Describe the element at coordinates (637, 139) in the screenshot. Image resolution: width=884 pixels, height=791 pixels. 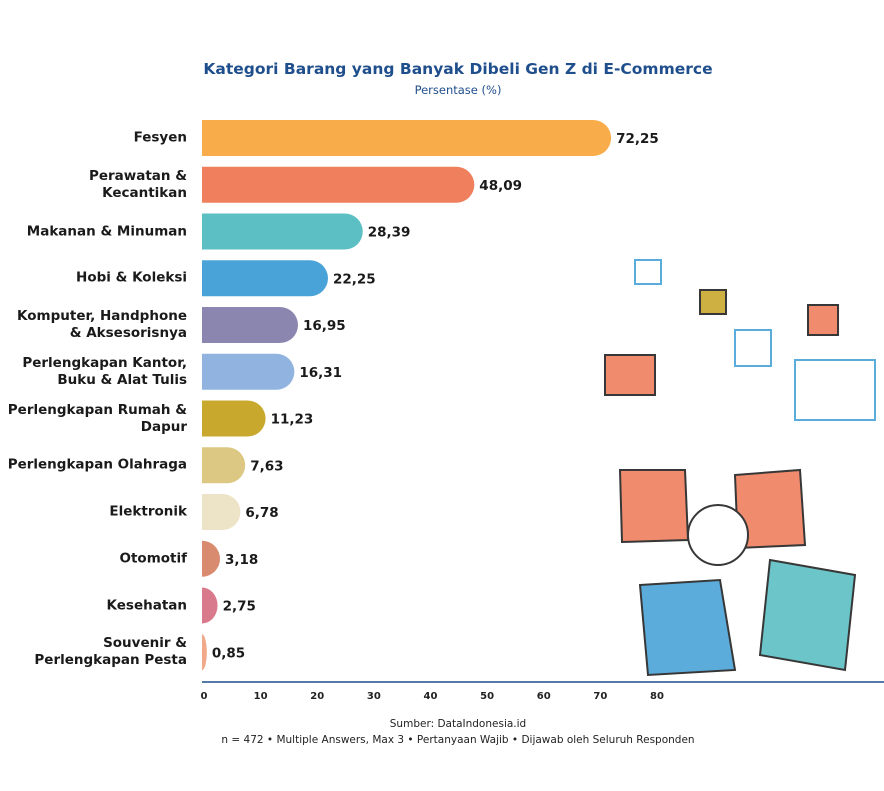
I see `value-label: 72,25` at that location.